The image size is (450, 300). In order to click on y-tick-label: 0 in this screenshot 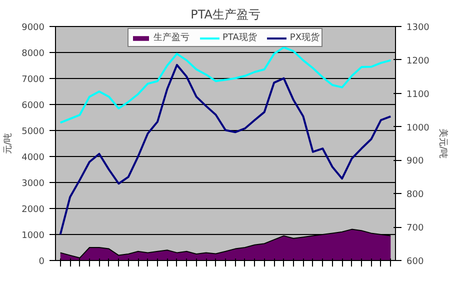, I will do `click(41, 262)`.